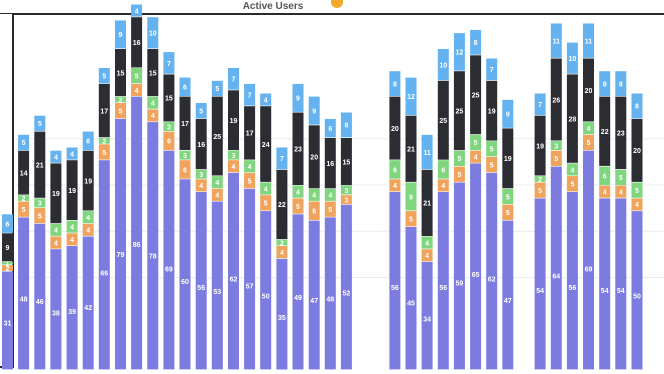  I want to click on bar-value-label: 53, so click(217, 292).